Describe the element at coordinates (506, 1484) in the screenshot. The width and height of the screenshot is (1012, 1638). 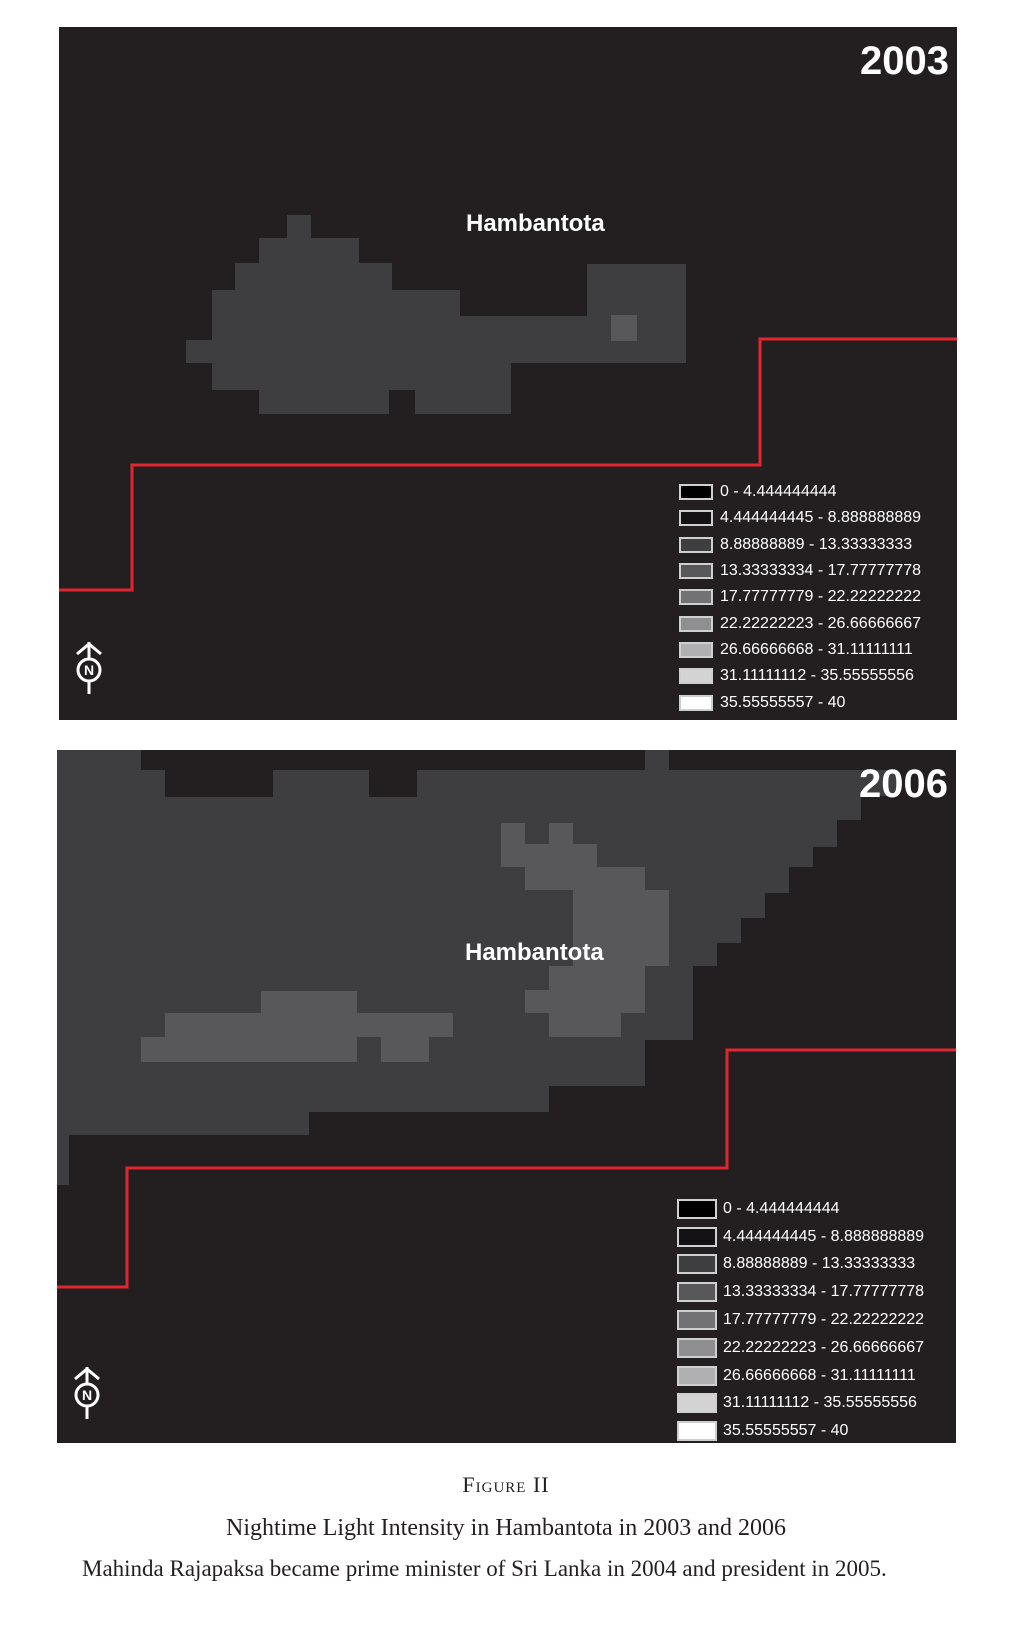
I see `figure-label: Figure II` at that location.